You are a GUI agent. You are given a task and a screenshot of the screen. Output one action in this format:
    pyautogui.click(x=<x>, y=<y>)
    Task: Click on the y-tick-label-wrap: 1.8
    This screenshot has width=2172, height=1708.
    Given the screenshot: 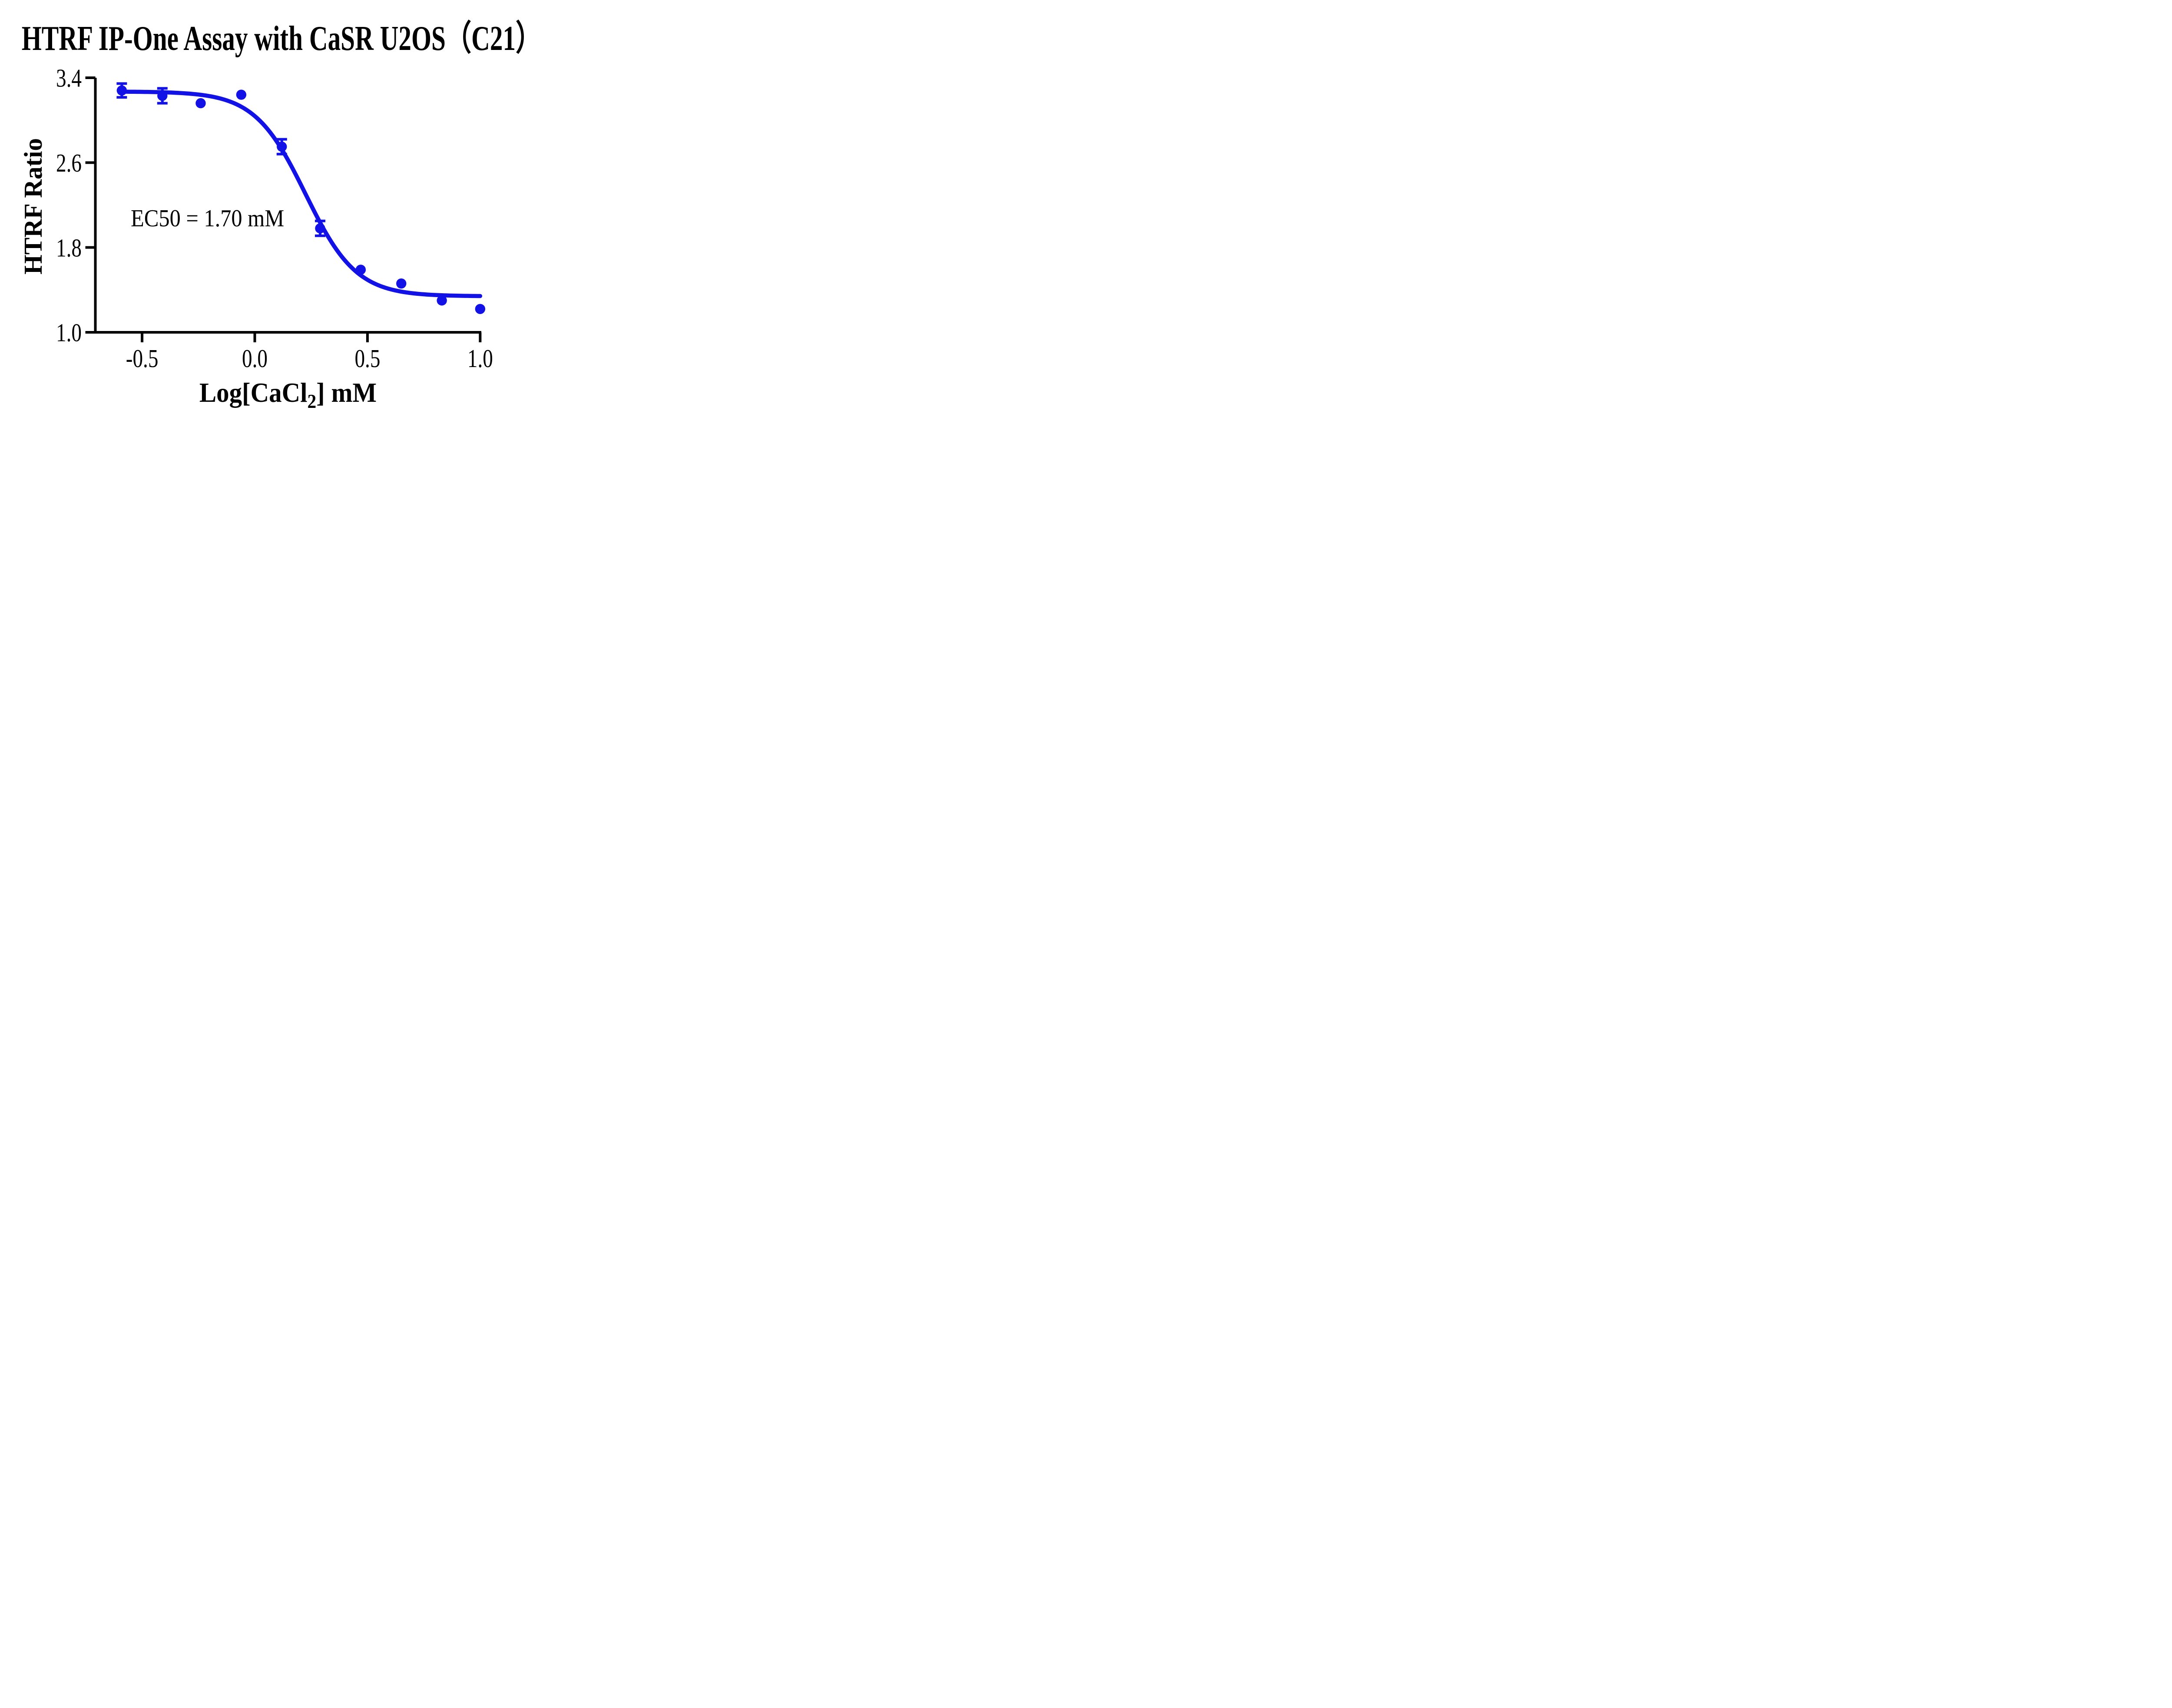 What is the action you would take?
    pyautogui.click(x=69, y=248)
    